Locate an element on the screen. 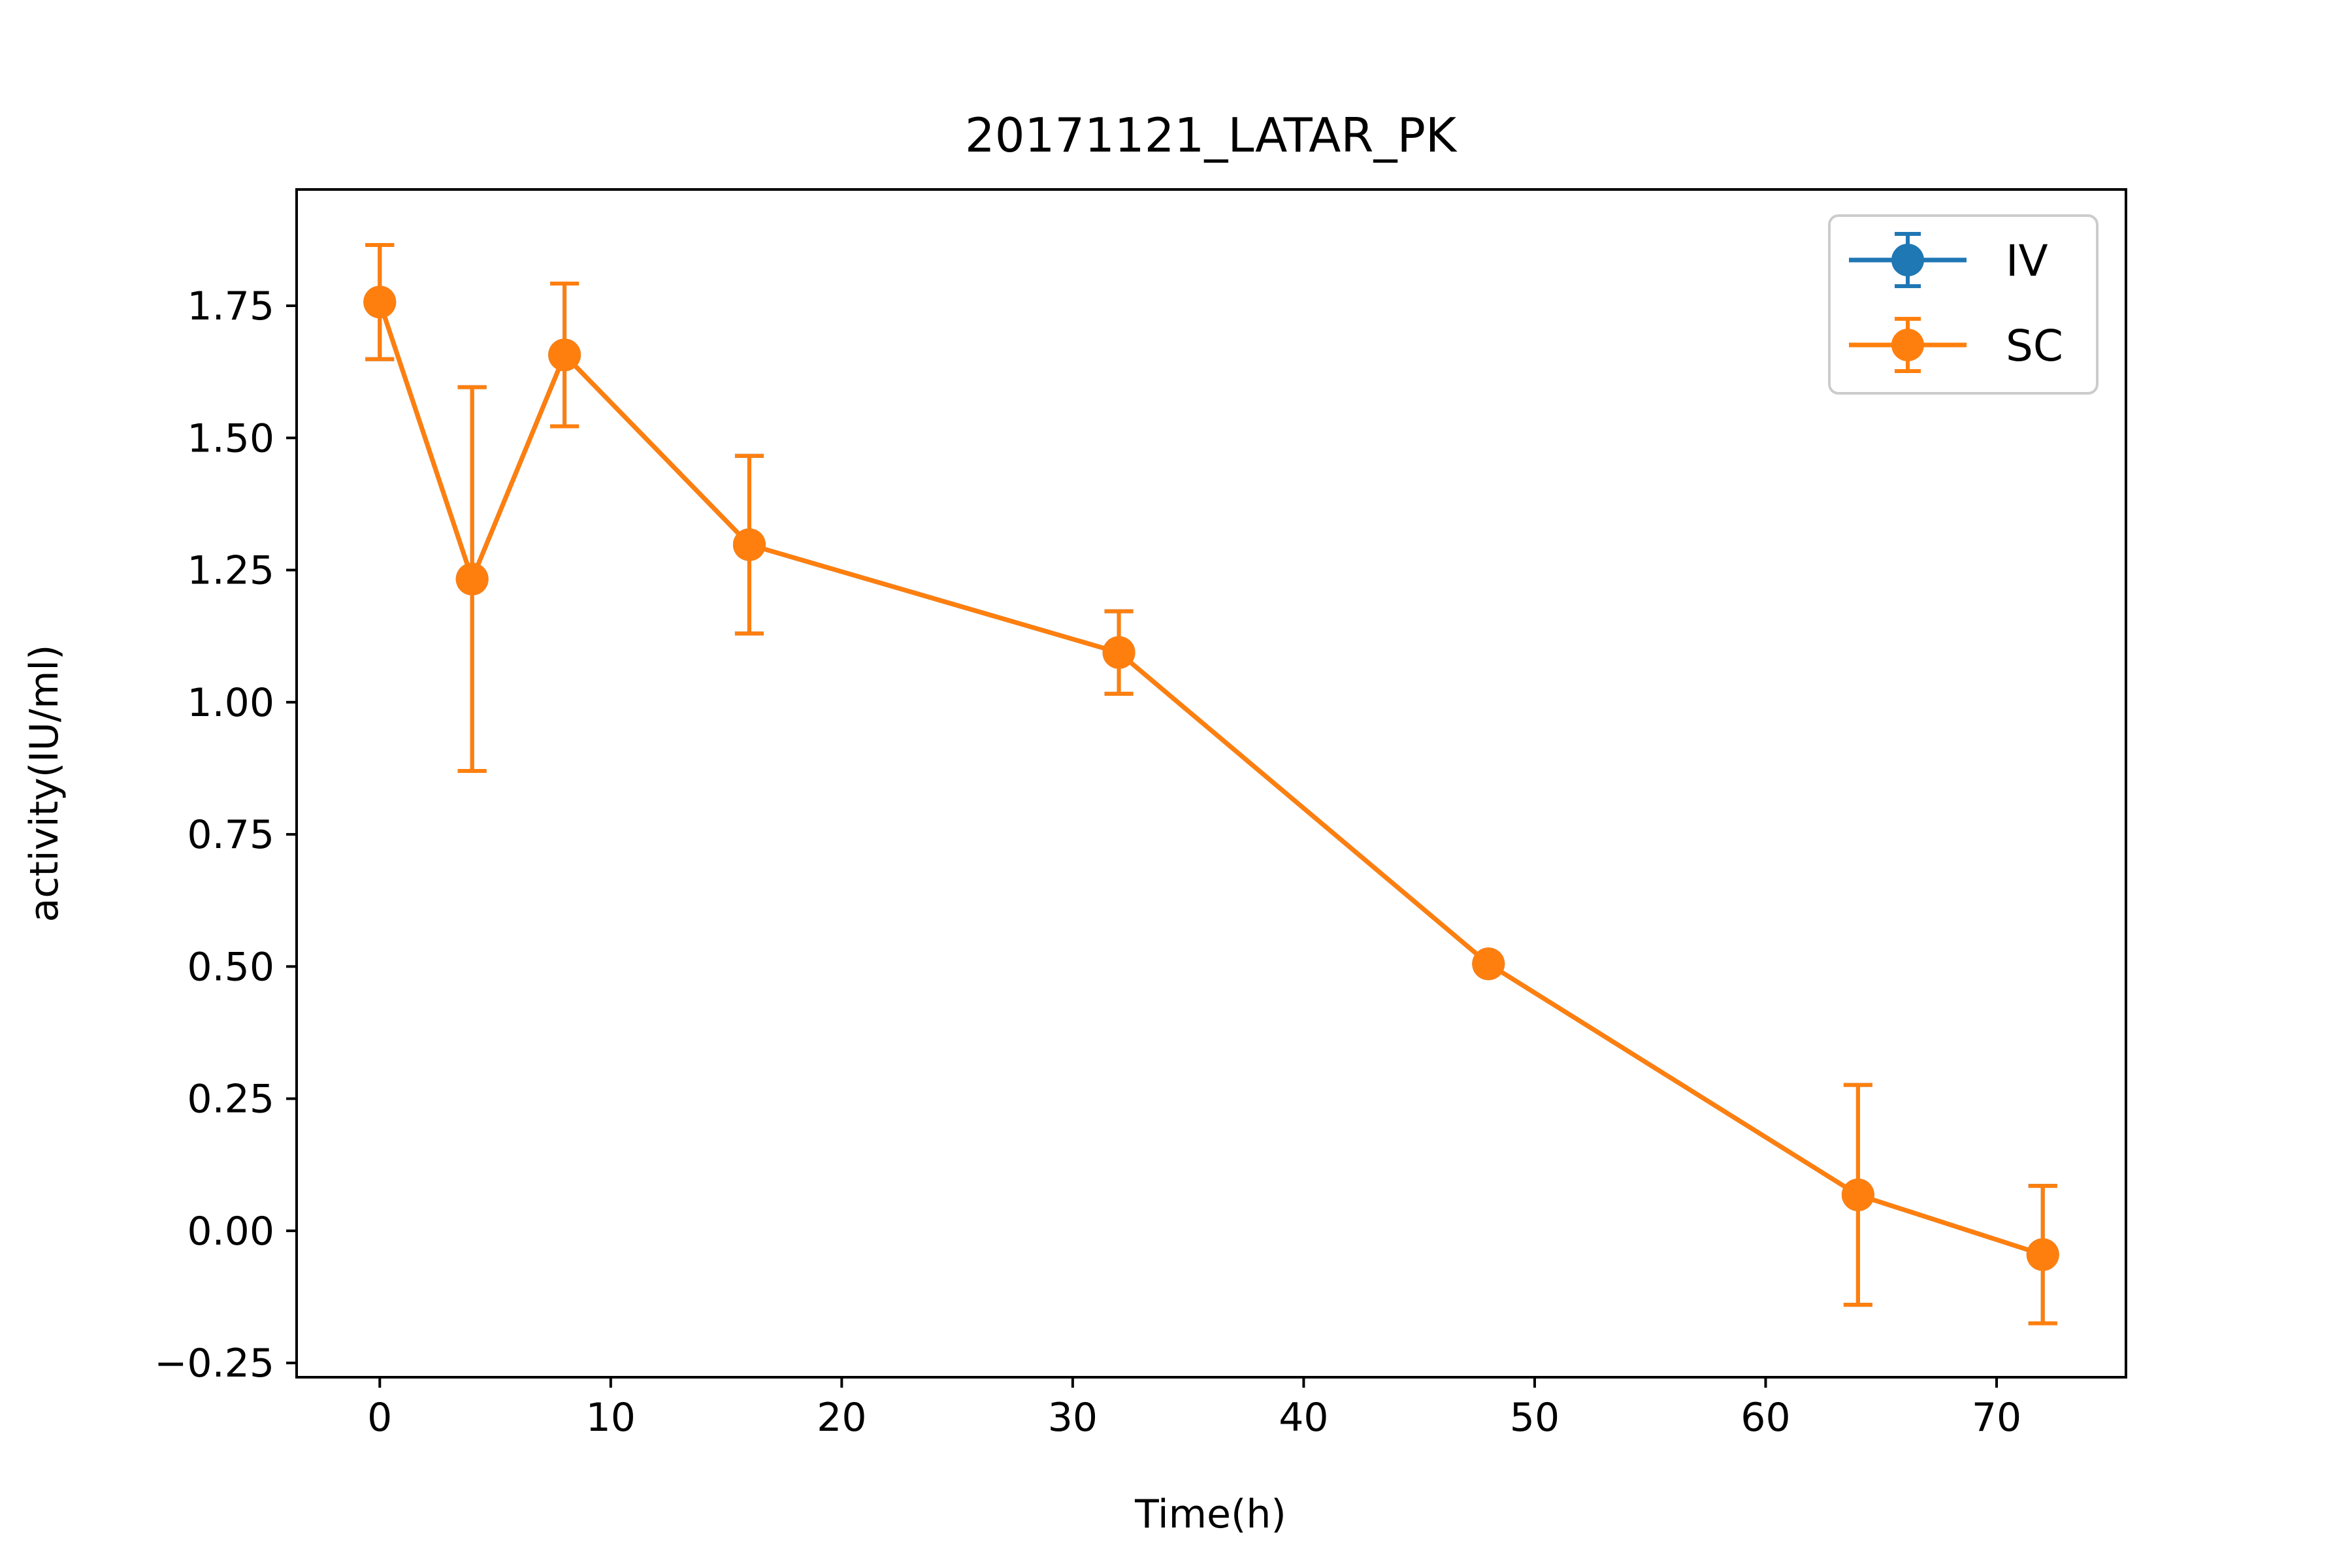  y-axis-label: activity(IU/ml) is located at coordinates (44, 784).